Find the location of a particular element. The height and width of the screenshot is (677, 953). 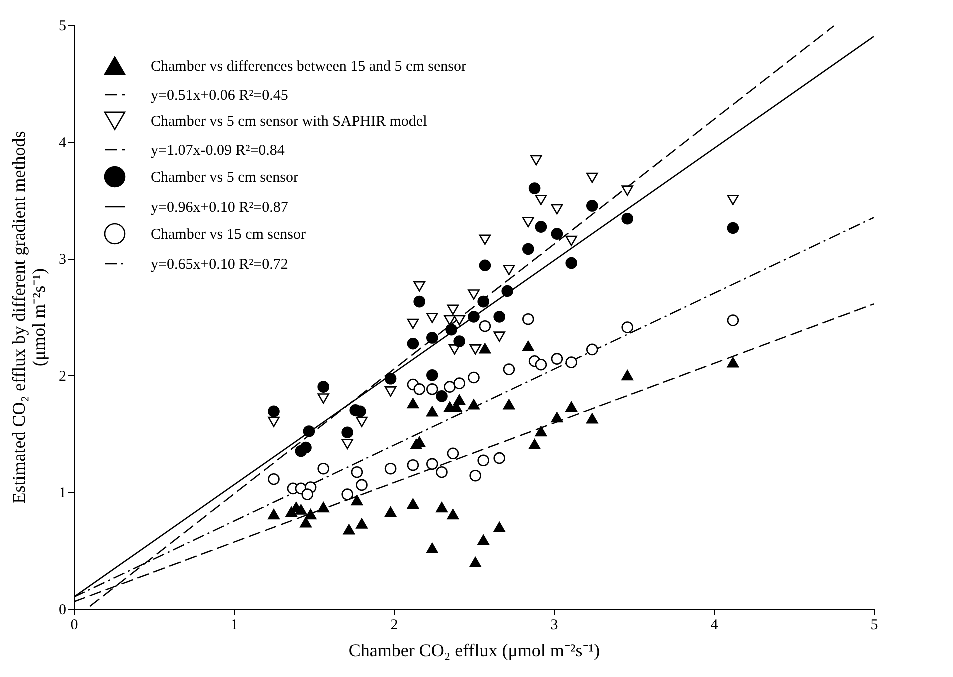

text: (μmol m⁻²s⁻¹) is located at coordinates (39, 317).